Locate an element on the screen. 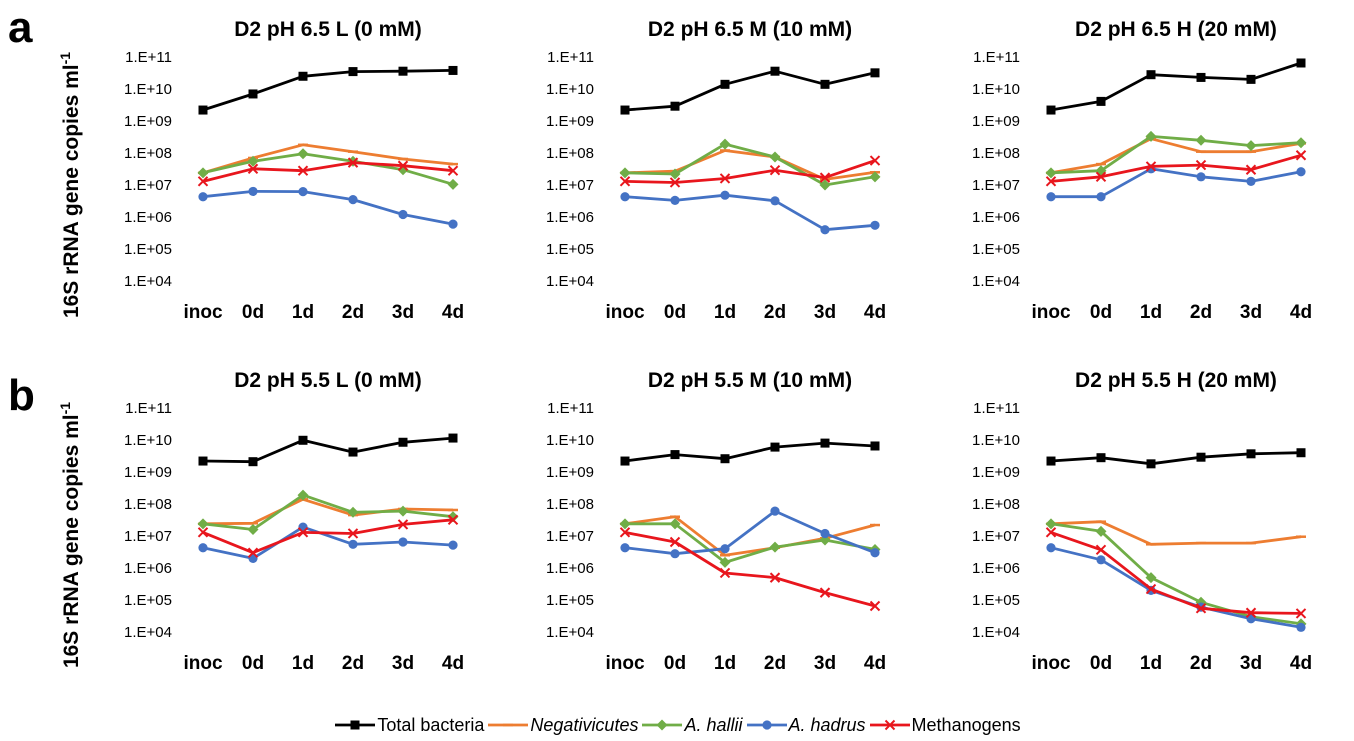 The height and width of the screenshot is (741, 1354). legend-label: Total bacteria is located at coordinates (431, 724).